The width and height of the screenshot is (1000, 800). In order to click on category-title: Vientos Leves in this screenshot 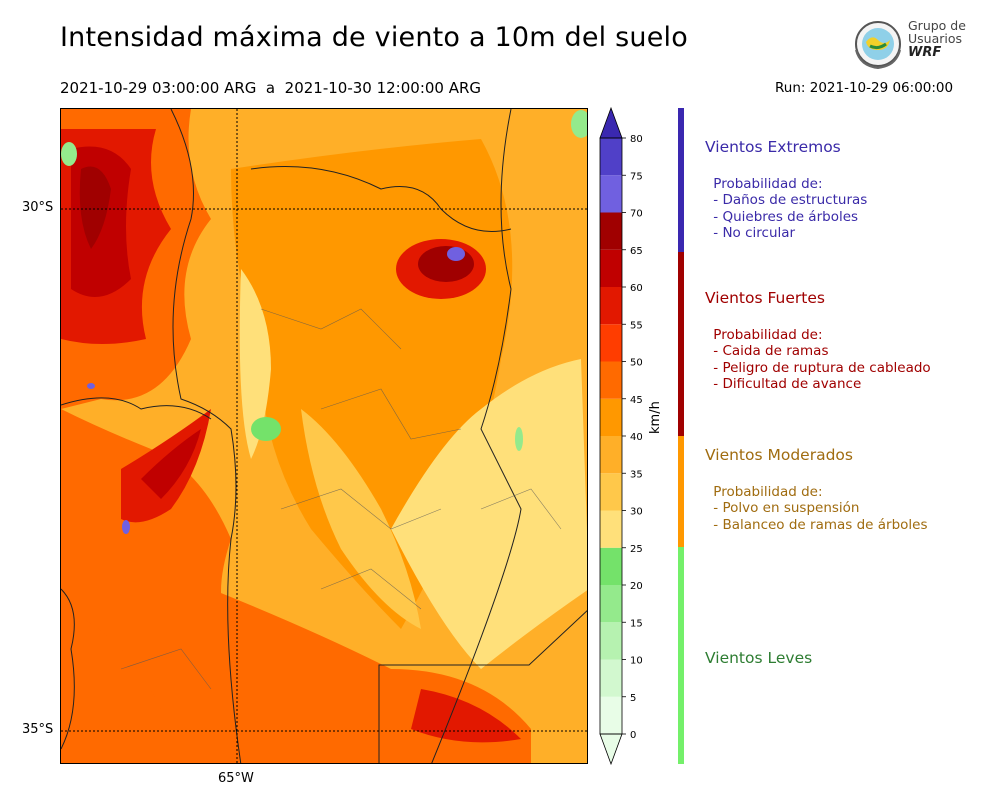, I will do `click(759, 658)`.